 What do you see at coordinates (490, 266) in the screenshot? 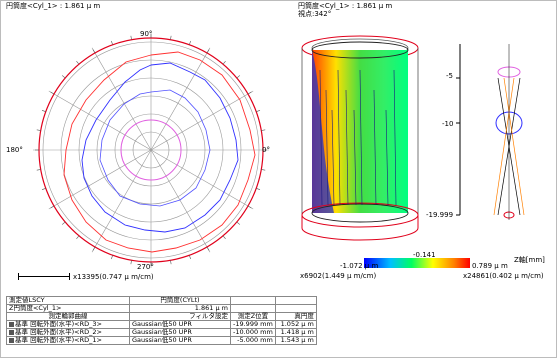
I see `colorbar-max: 0.789 μ m` at bounding box center [490, 266].